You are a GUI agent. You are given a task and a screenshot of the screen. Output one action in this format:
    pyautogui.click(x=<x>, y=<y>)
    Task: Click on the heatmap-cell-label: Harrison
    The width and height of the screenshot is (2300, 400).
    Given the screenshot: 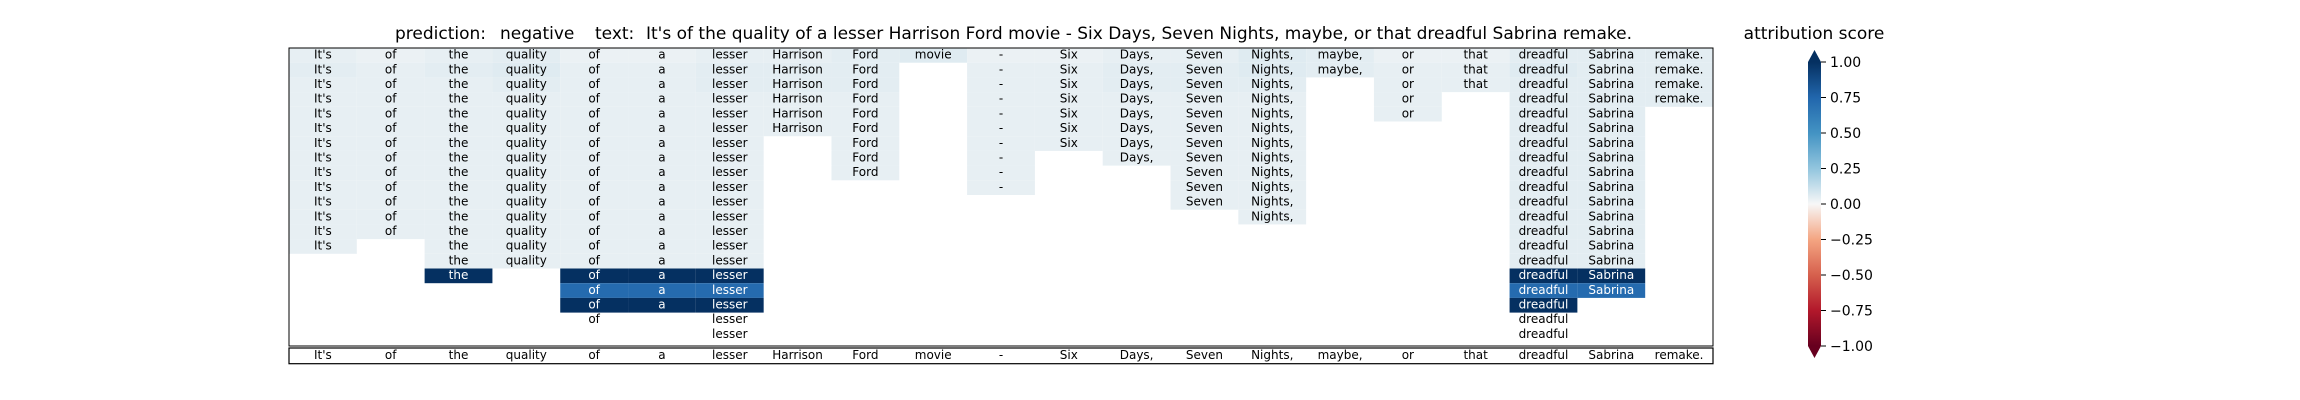 What is the action you would take?
    pyautogui.click(x=797, y=99)
    